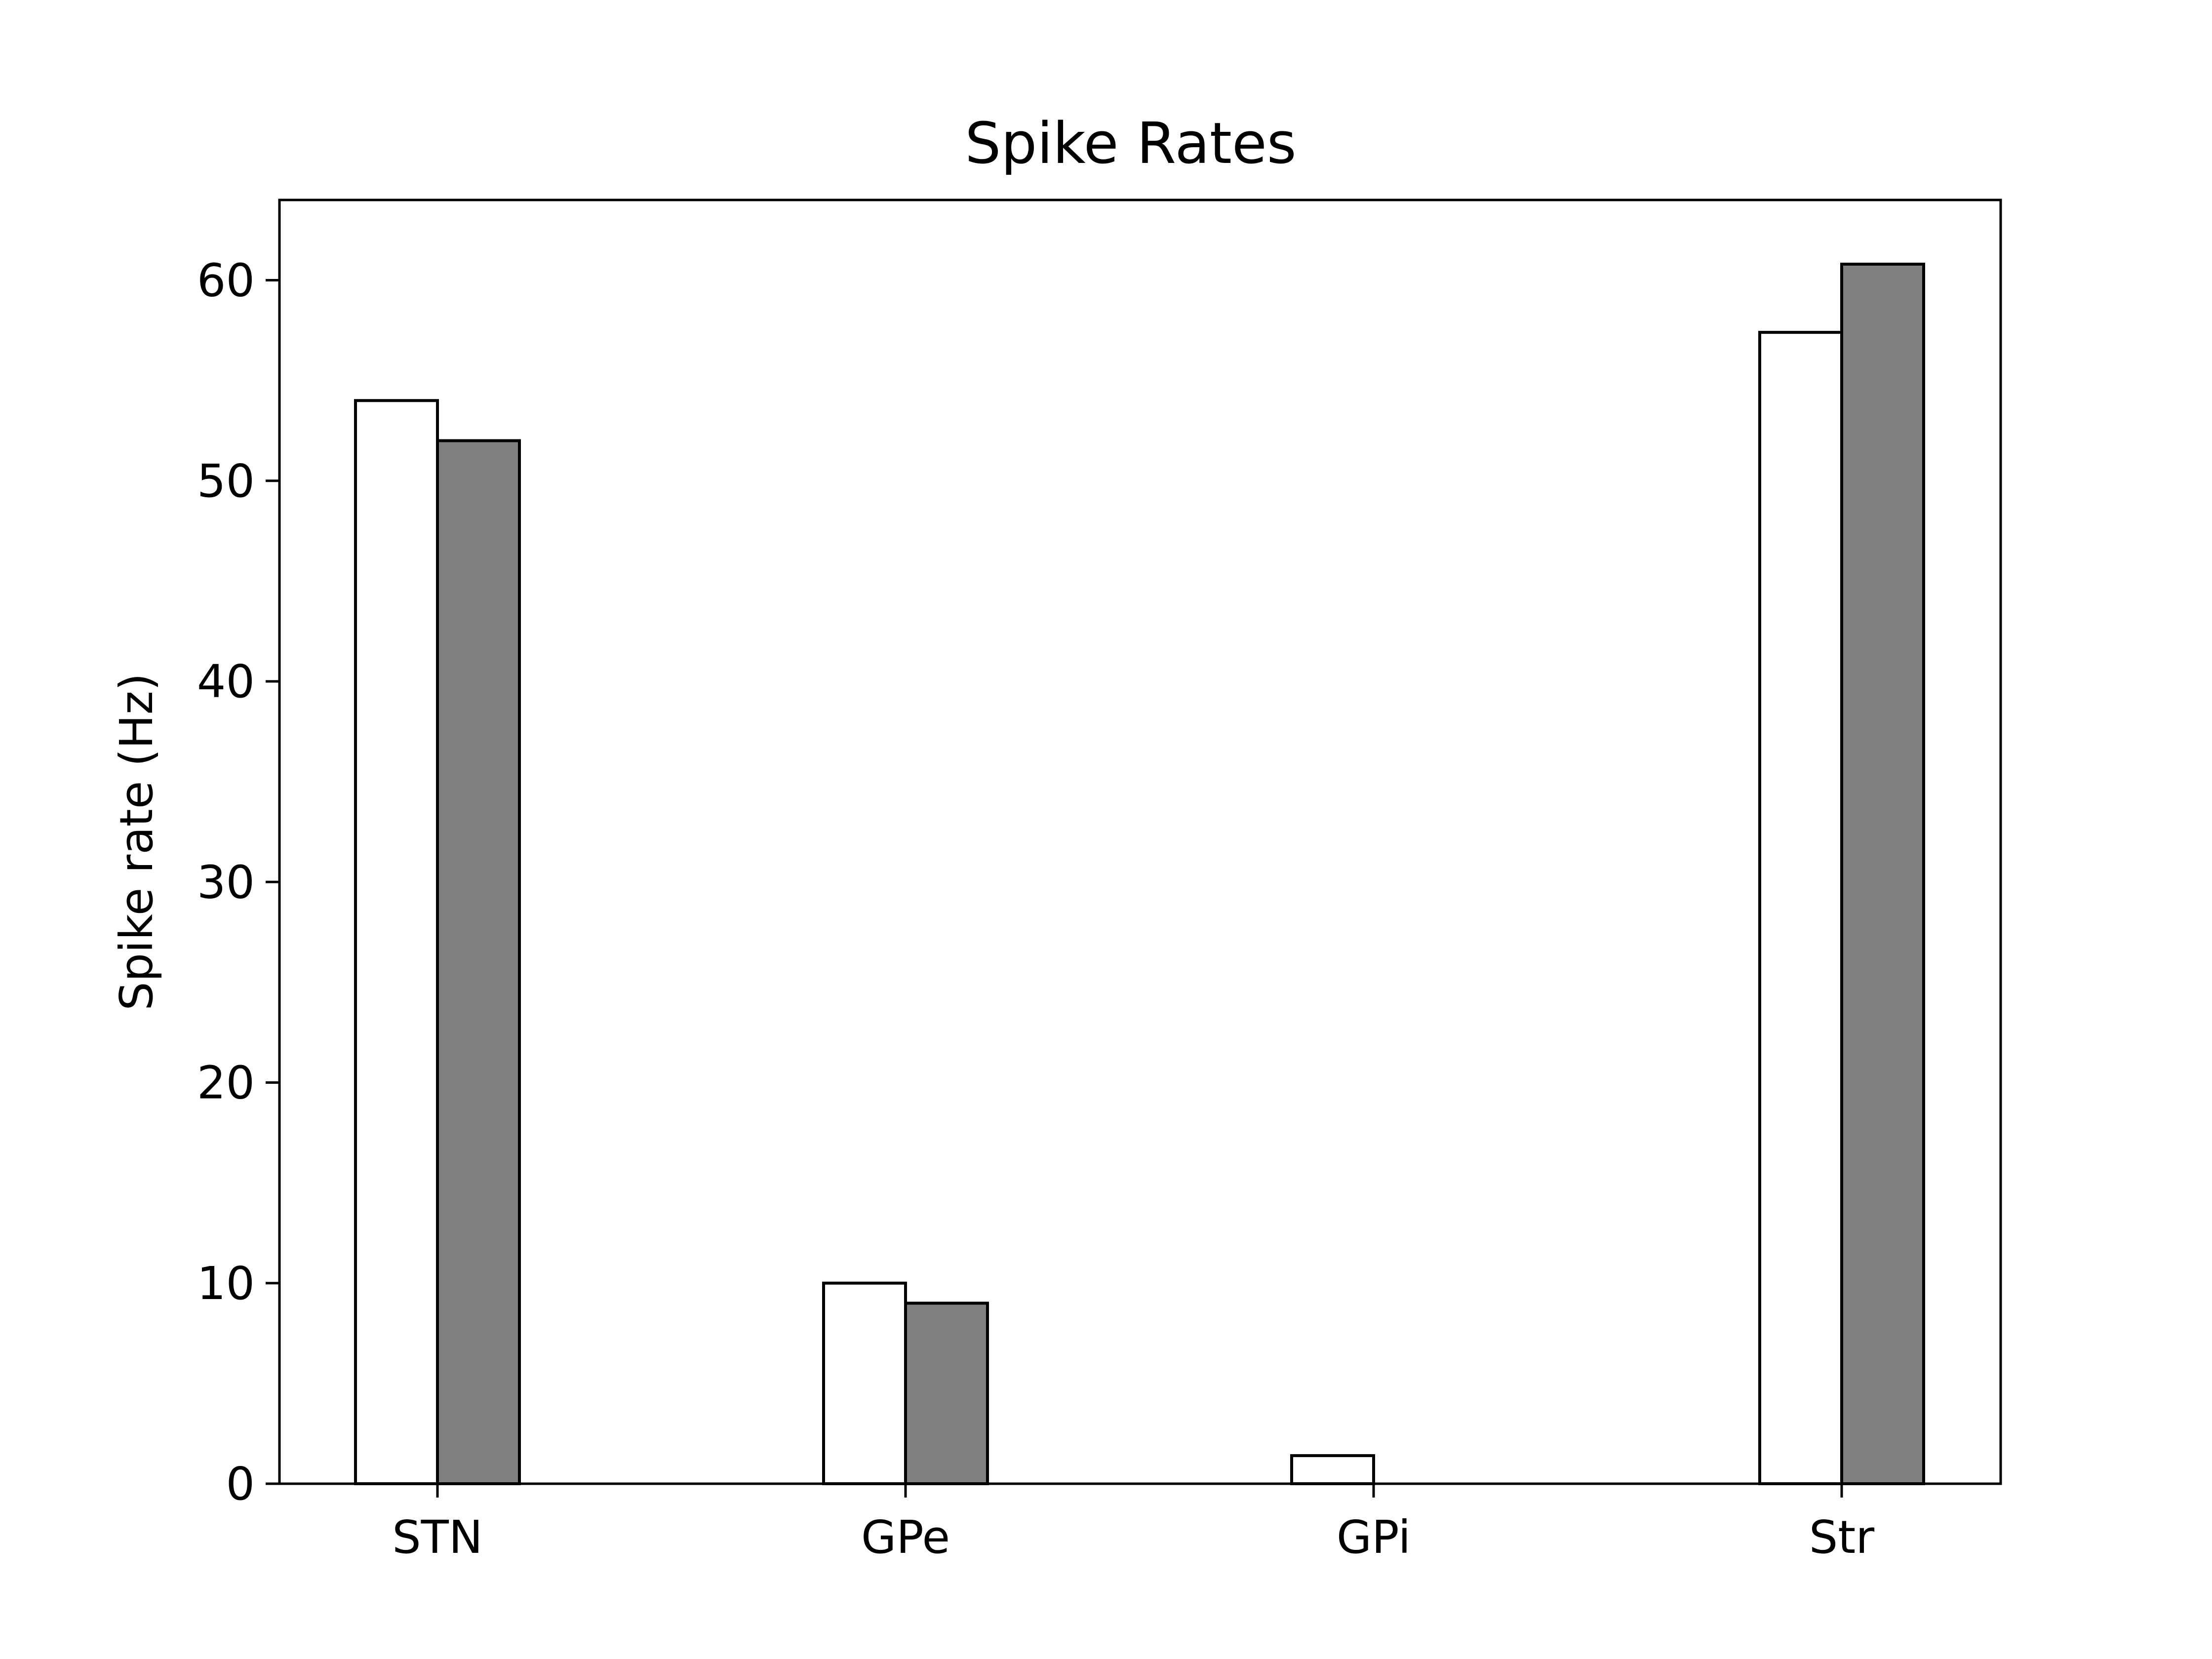 This screenshot has width=2212, height=1659. What do you see at coordinates (1842, 1538) in the screenshot?
I see `x-tick-label-str: Str` at bounding box center [1842, 1538].